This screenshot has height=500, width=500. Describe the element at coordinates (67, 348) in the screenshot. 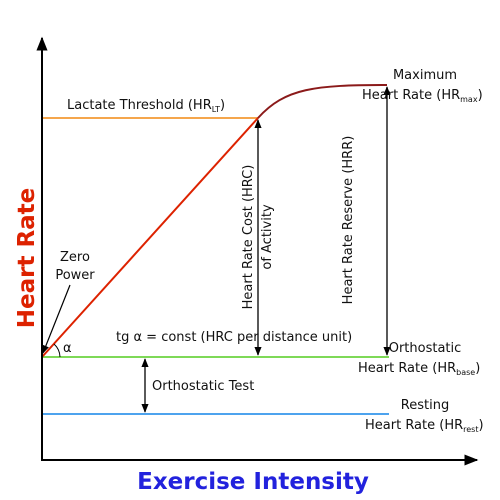

I see `alpha-symbol: α` at that location.